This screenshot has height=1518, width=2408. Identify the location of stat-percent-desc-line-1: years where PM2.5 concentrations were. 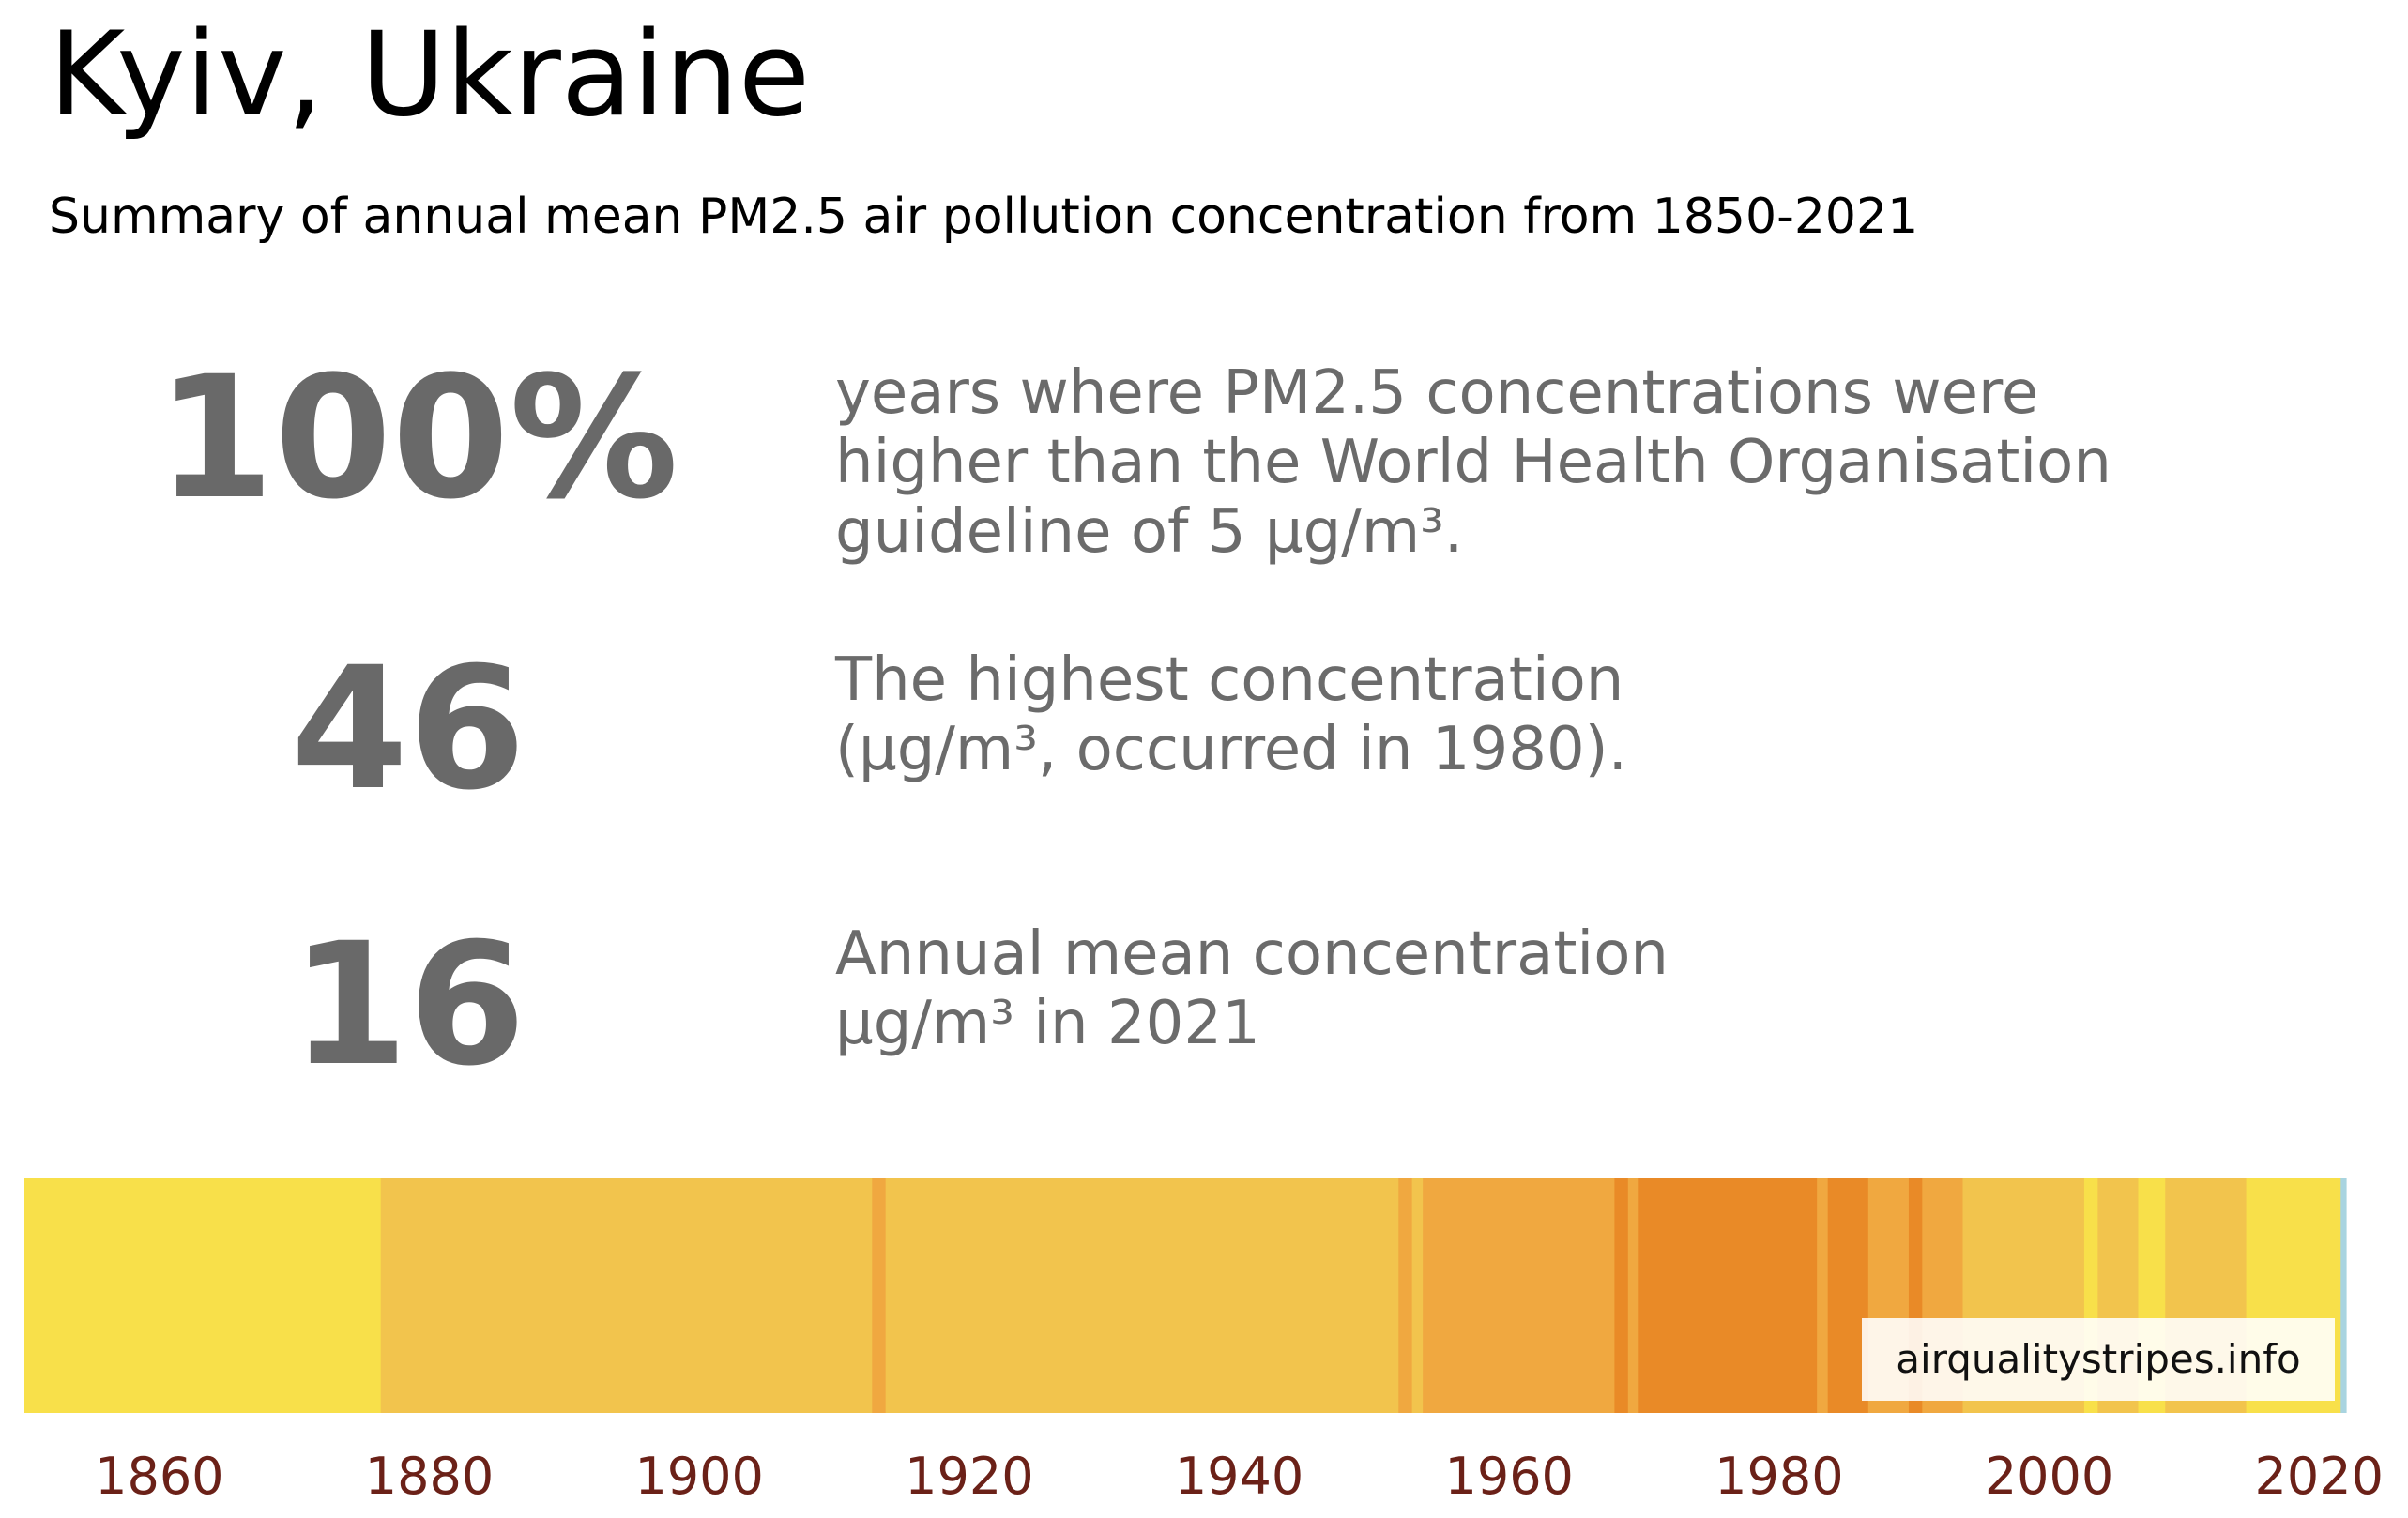
(1437, 393).